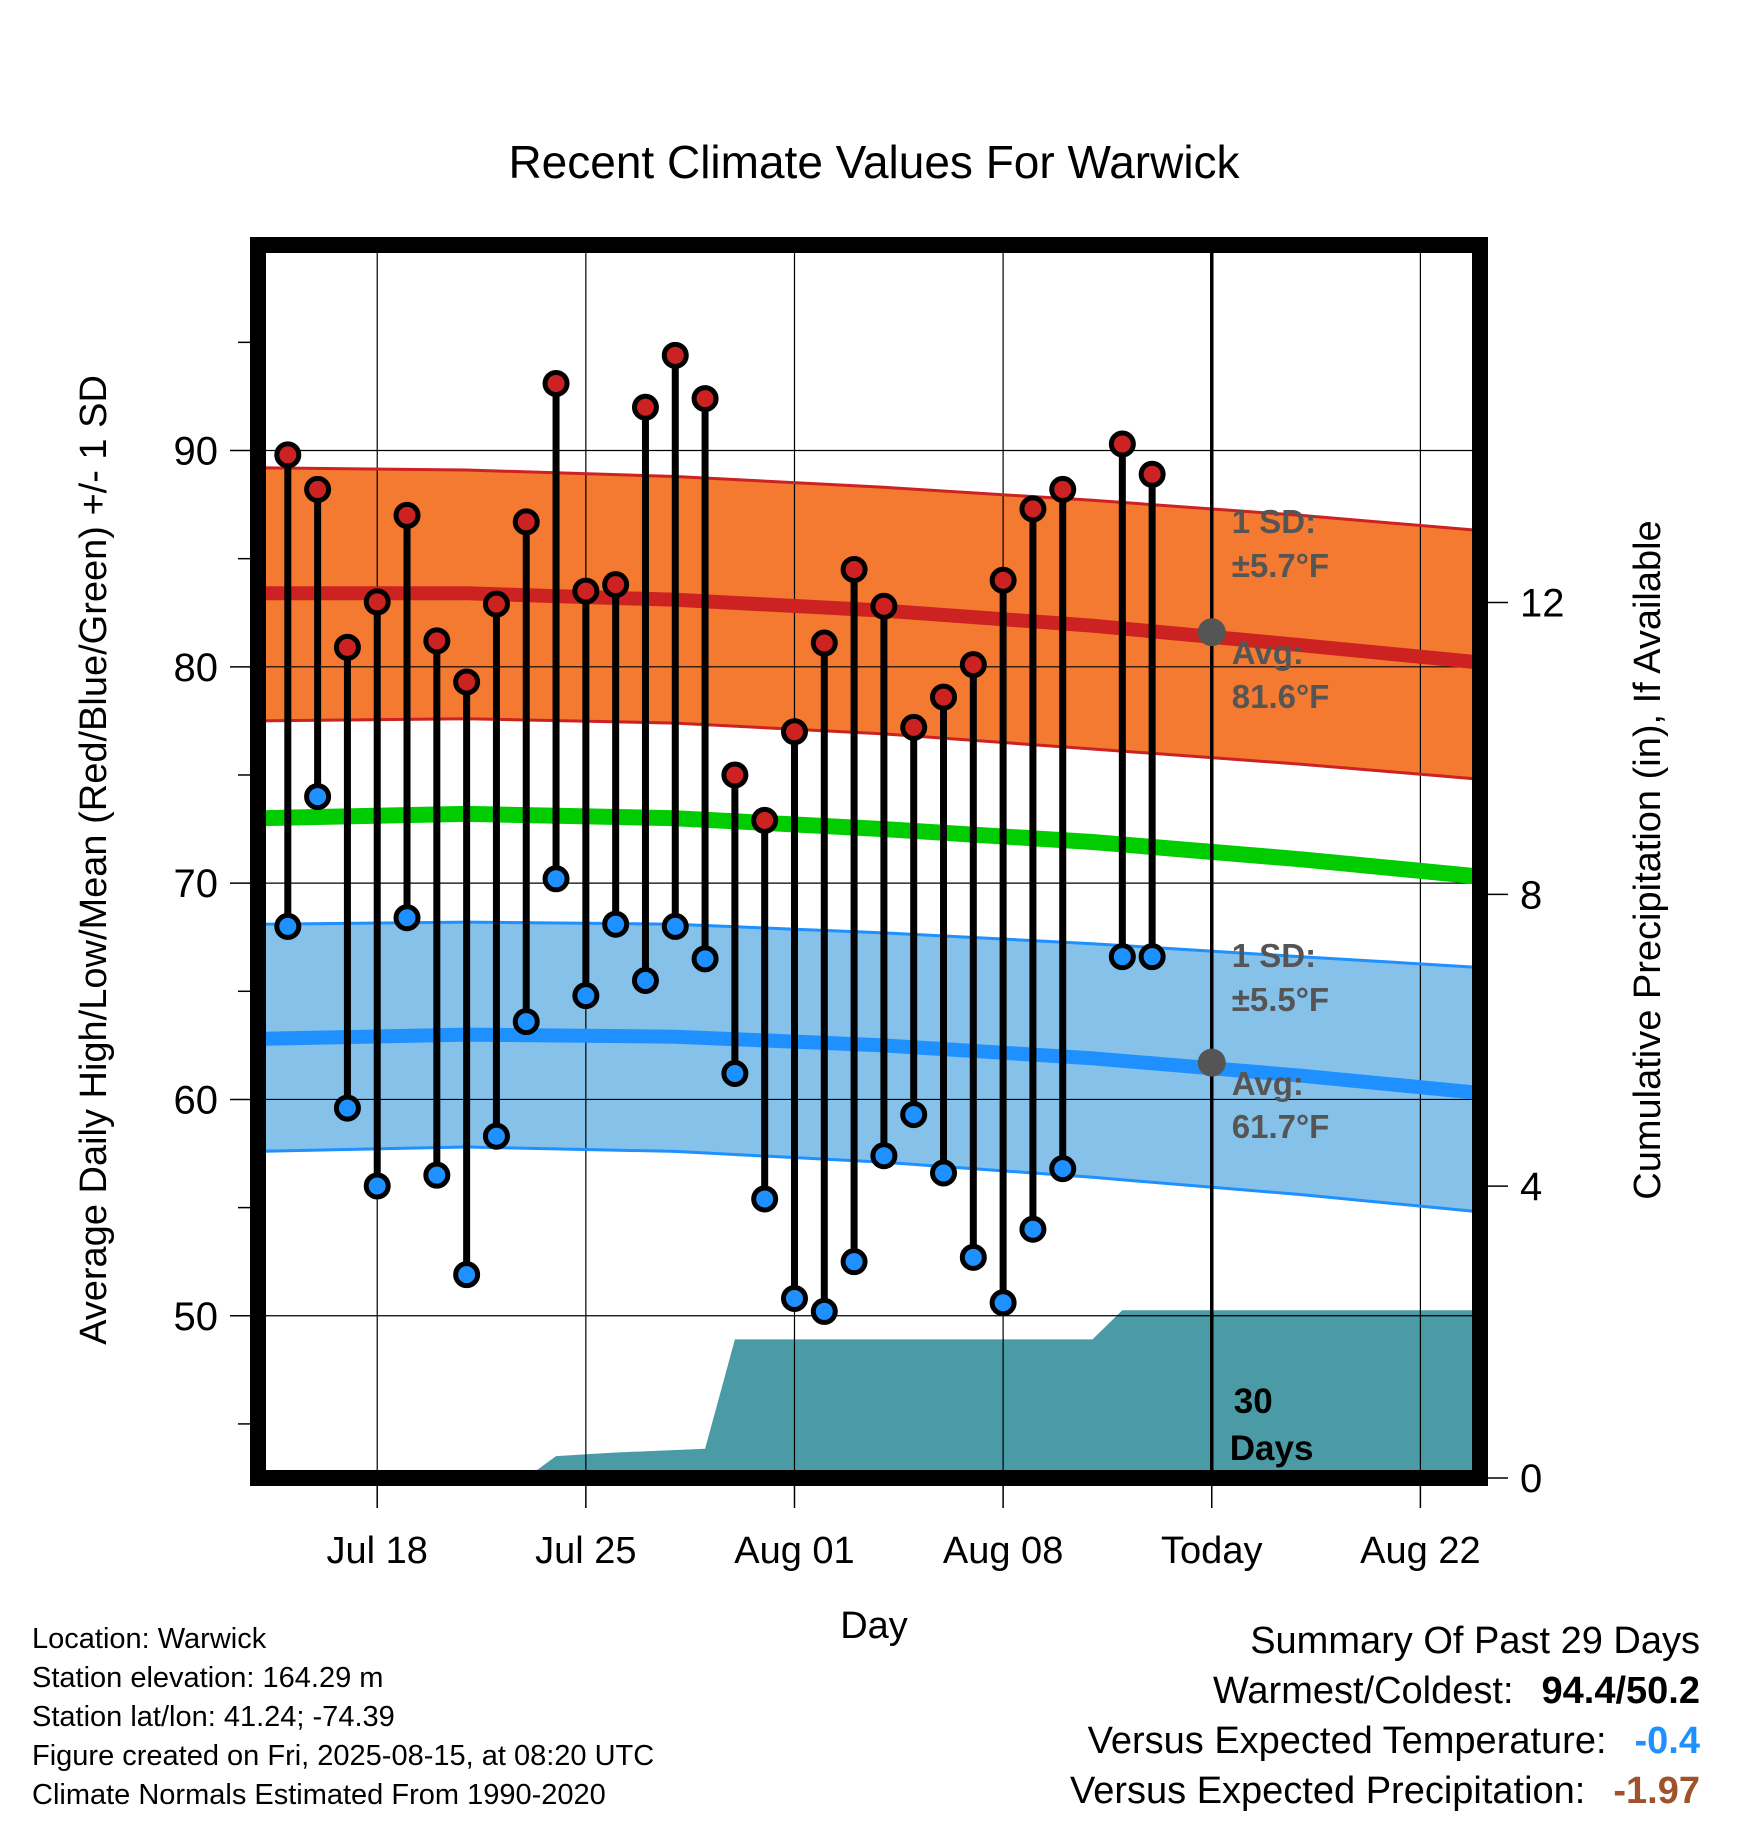  What do you see at coordinates (1268, 1083) in the screenshot?
I see `low-avg-label: Avg:` at bounding box center [1268, 1083].